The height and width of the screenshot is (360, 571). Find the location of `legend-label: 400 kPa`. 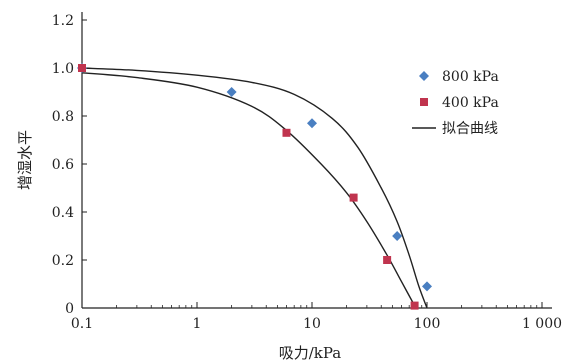

legend-label: 400 kPa is located at coordinates (470, 103).